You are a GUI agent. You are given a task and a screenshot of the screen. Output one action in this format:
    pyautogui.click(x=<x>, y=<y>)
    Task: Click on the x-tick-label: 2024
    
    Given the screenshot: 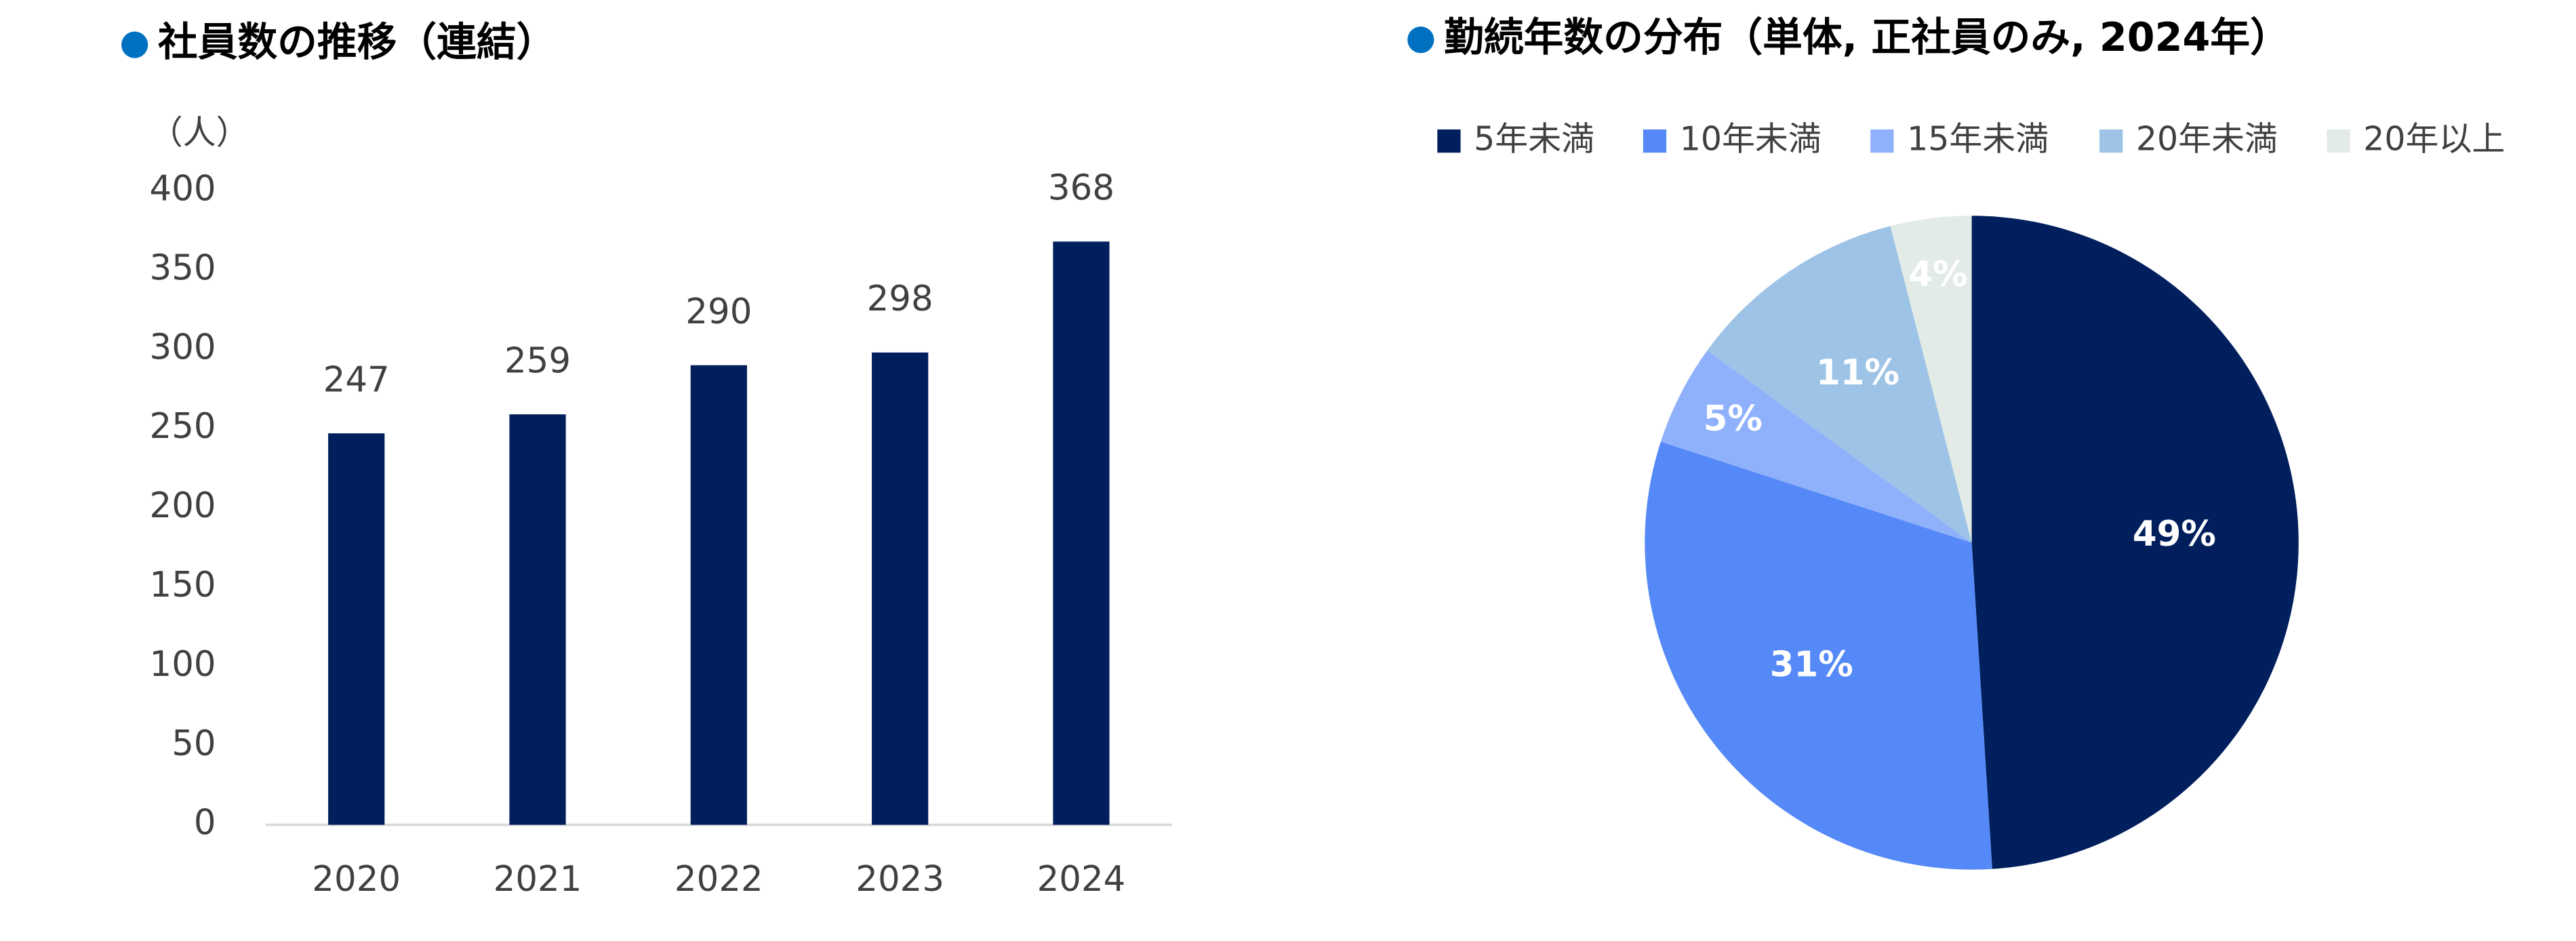 What is the action you would take?
    pyautogui.click(x=1081, y=879)
    